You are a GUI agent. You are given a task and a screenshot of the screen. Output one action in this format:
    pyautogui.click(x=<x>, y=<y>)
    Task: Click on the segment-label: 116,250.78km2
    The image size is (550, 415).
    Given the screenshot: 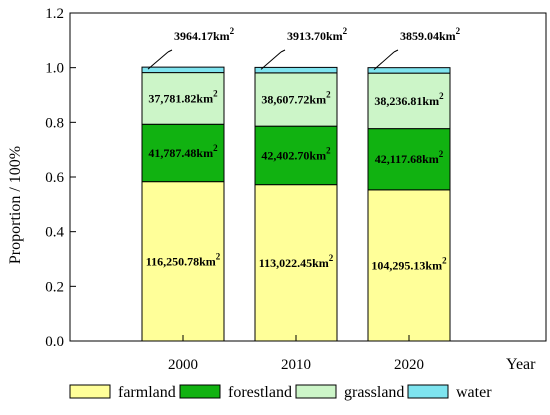 What is the action you would take?
    pyautogui.click(x=183, y=259)
    